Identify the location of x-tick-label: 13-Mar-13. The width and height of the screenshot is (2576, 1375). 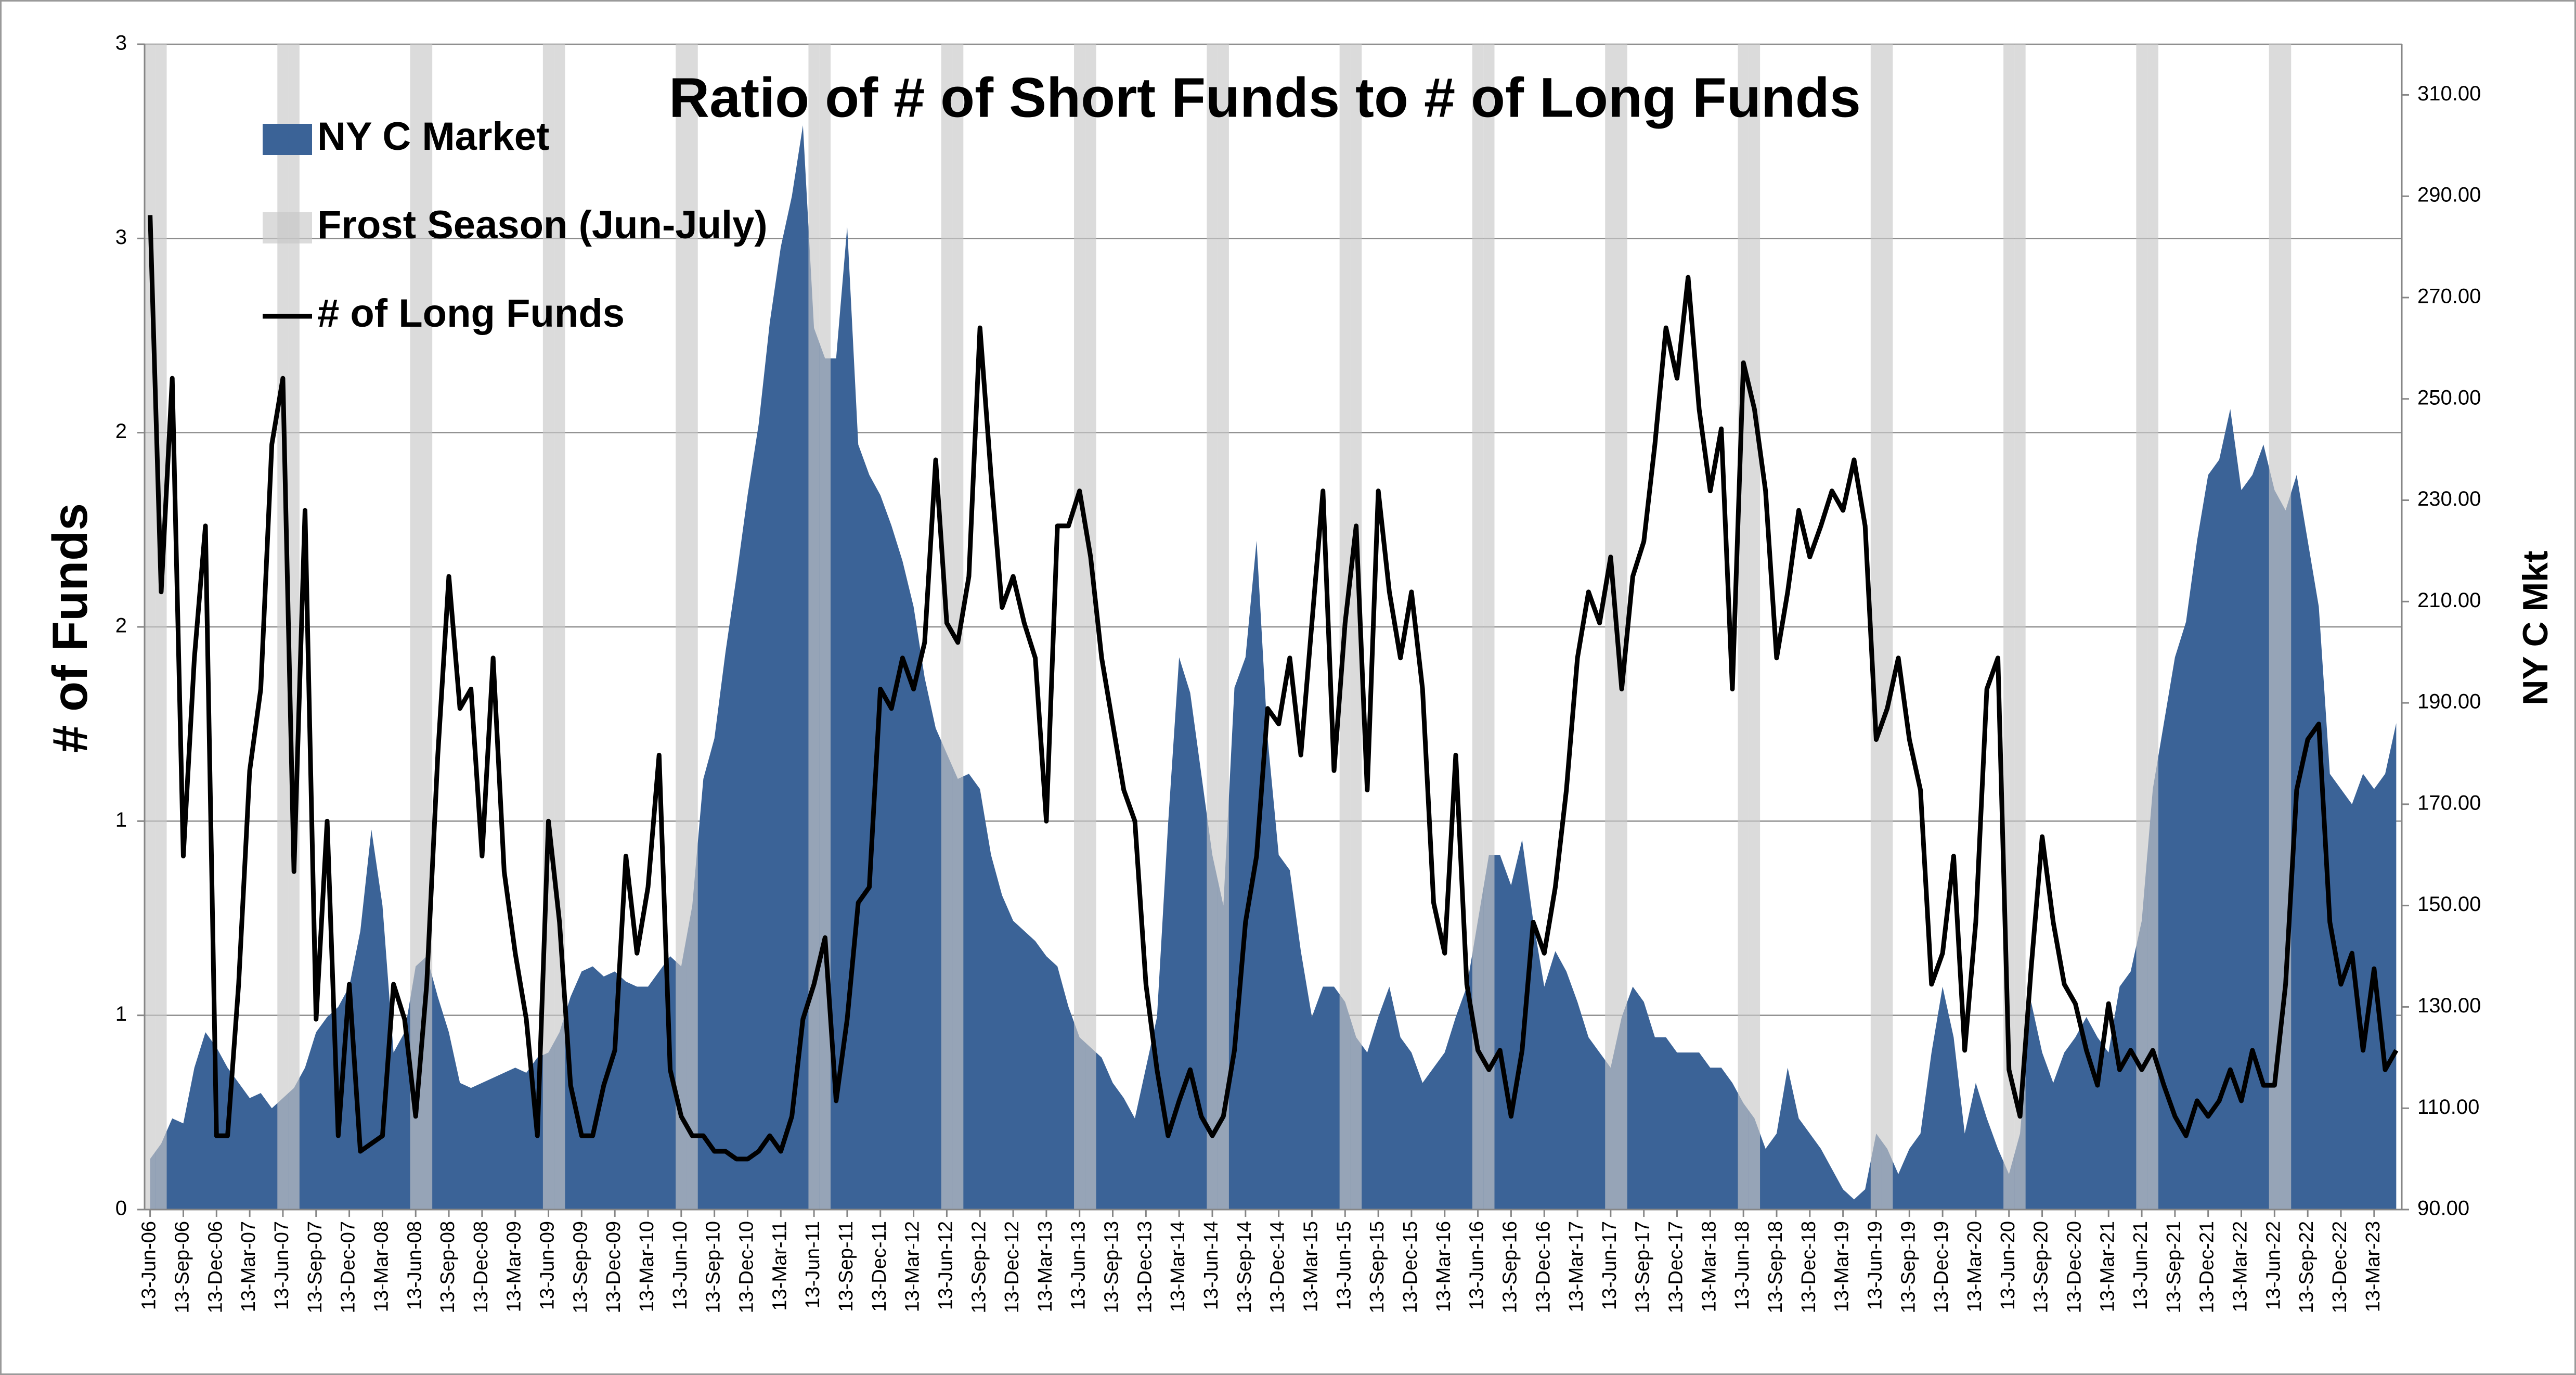
(1045, 1267).